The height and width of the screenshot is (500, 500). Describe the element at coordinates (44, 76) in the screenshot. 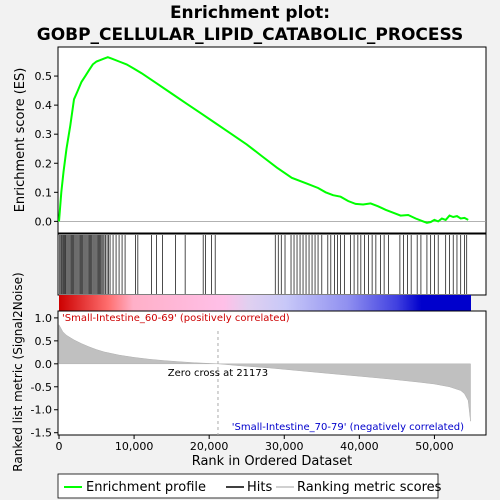

I see `es-y-tick-label: 0.5` at that location.